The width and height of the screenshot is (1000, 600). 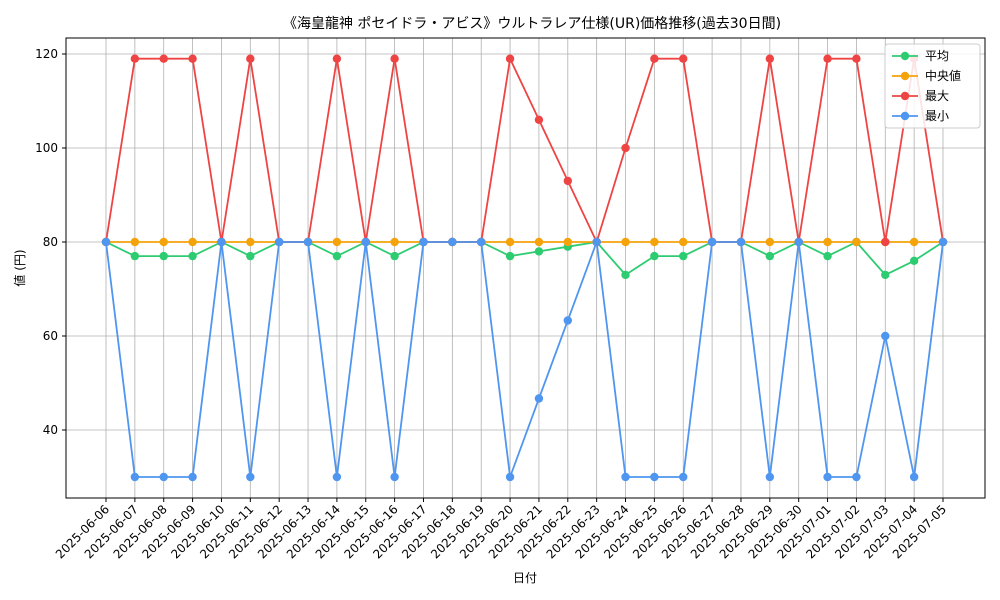 I want to click on legend-box, so click(x=932, y=86).